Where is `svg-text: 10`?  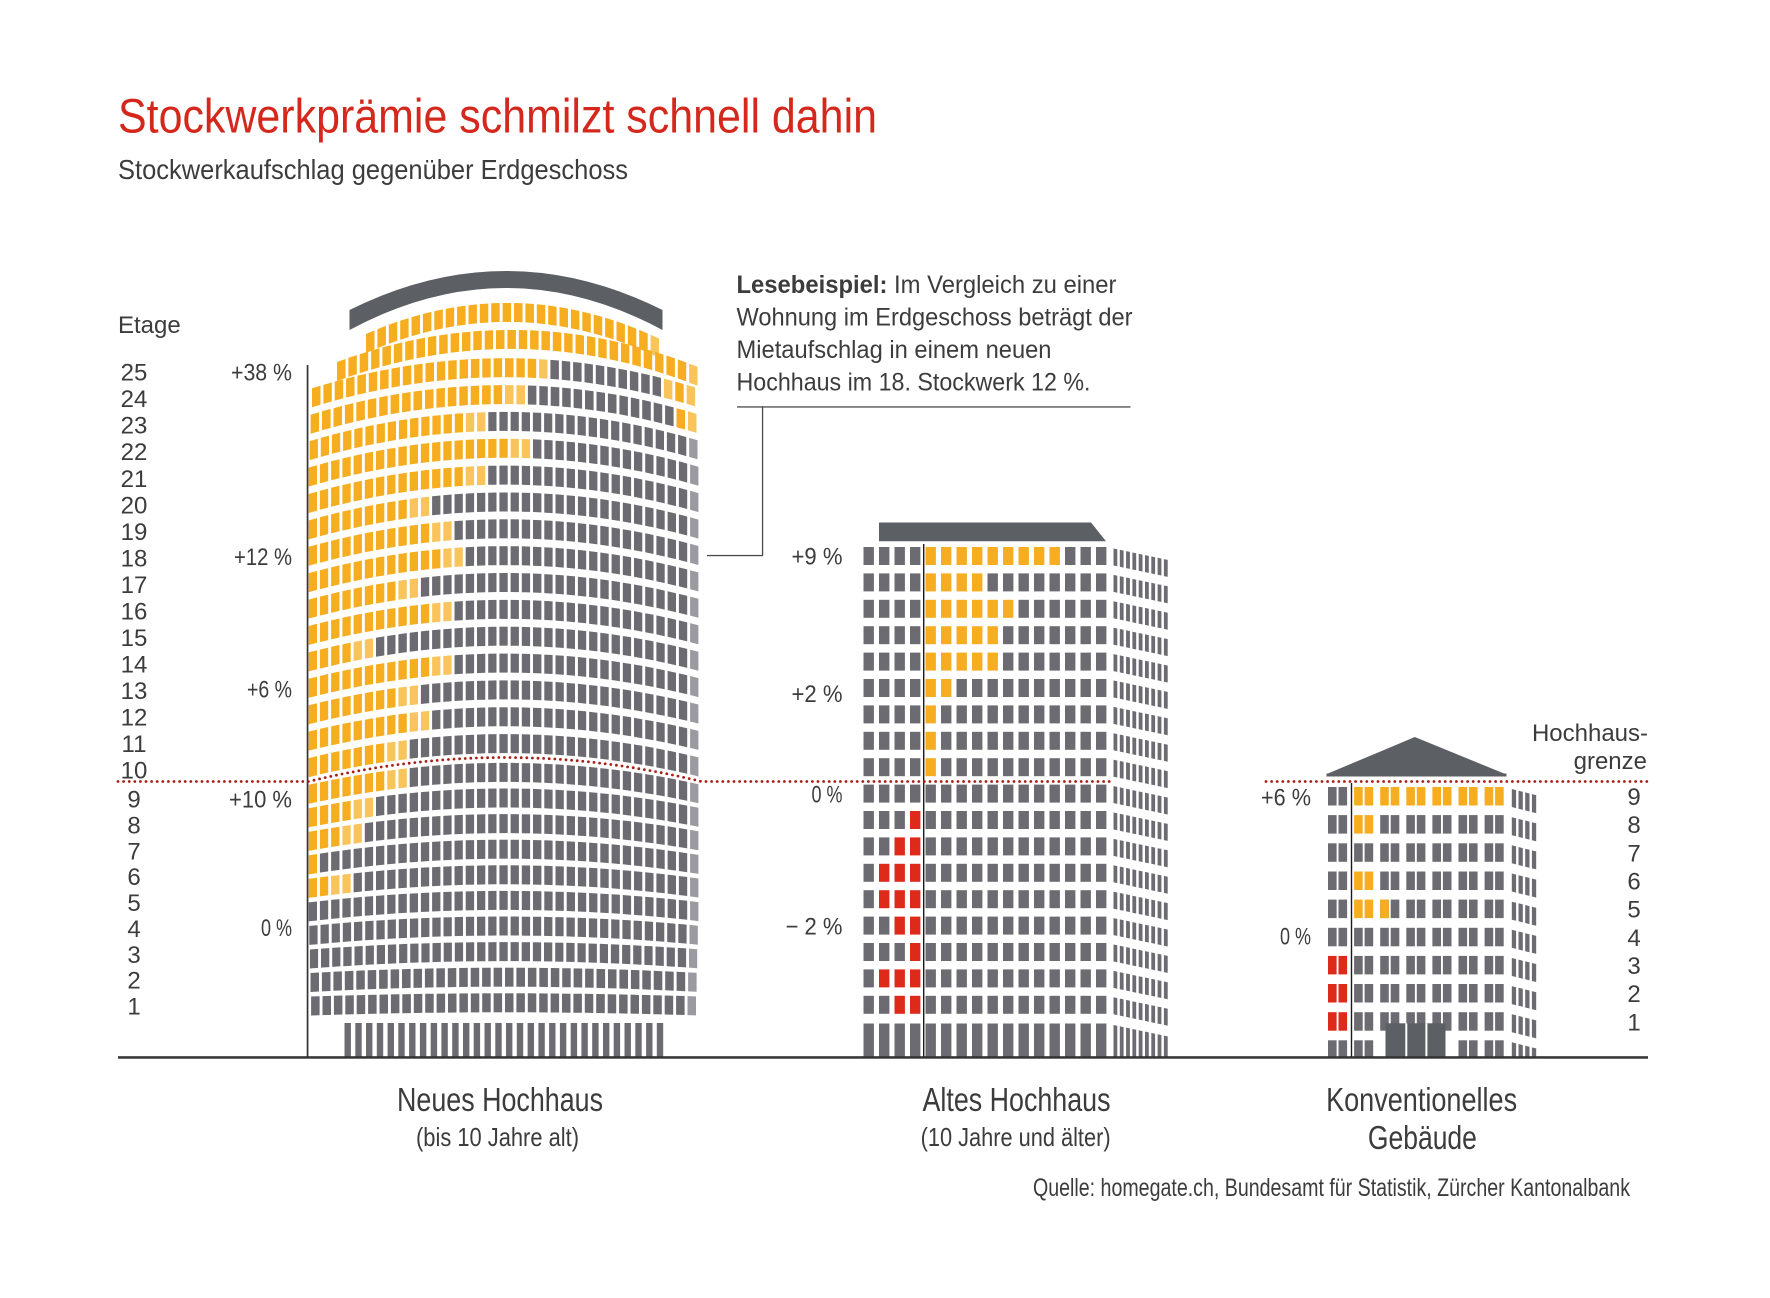
svg-text: 10 is located at coordinates (134, 771).